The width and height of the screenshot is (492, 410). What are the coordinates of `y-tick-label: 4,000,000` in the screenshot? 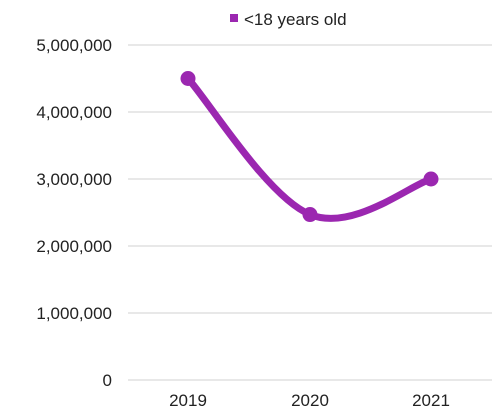 It's located at (74, 112).